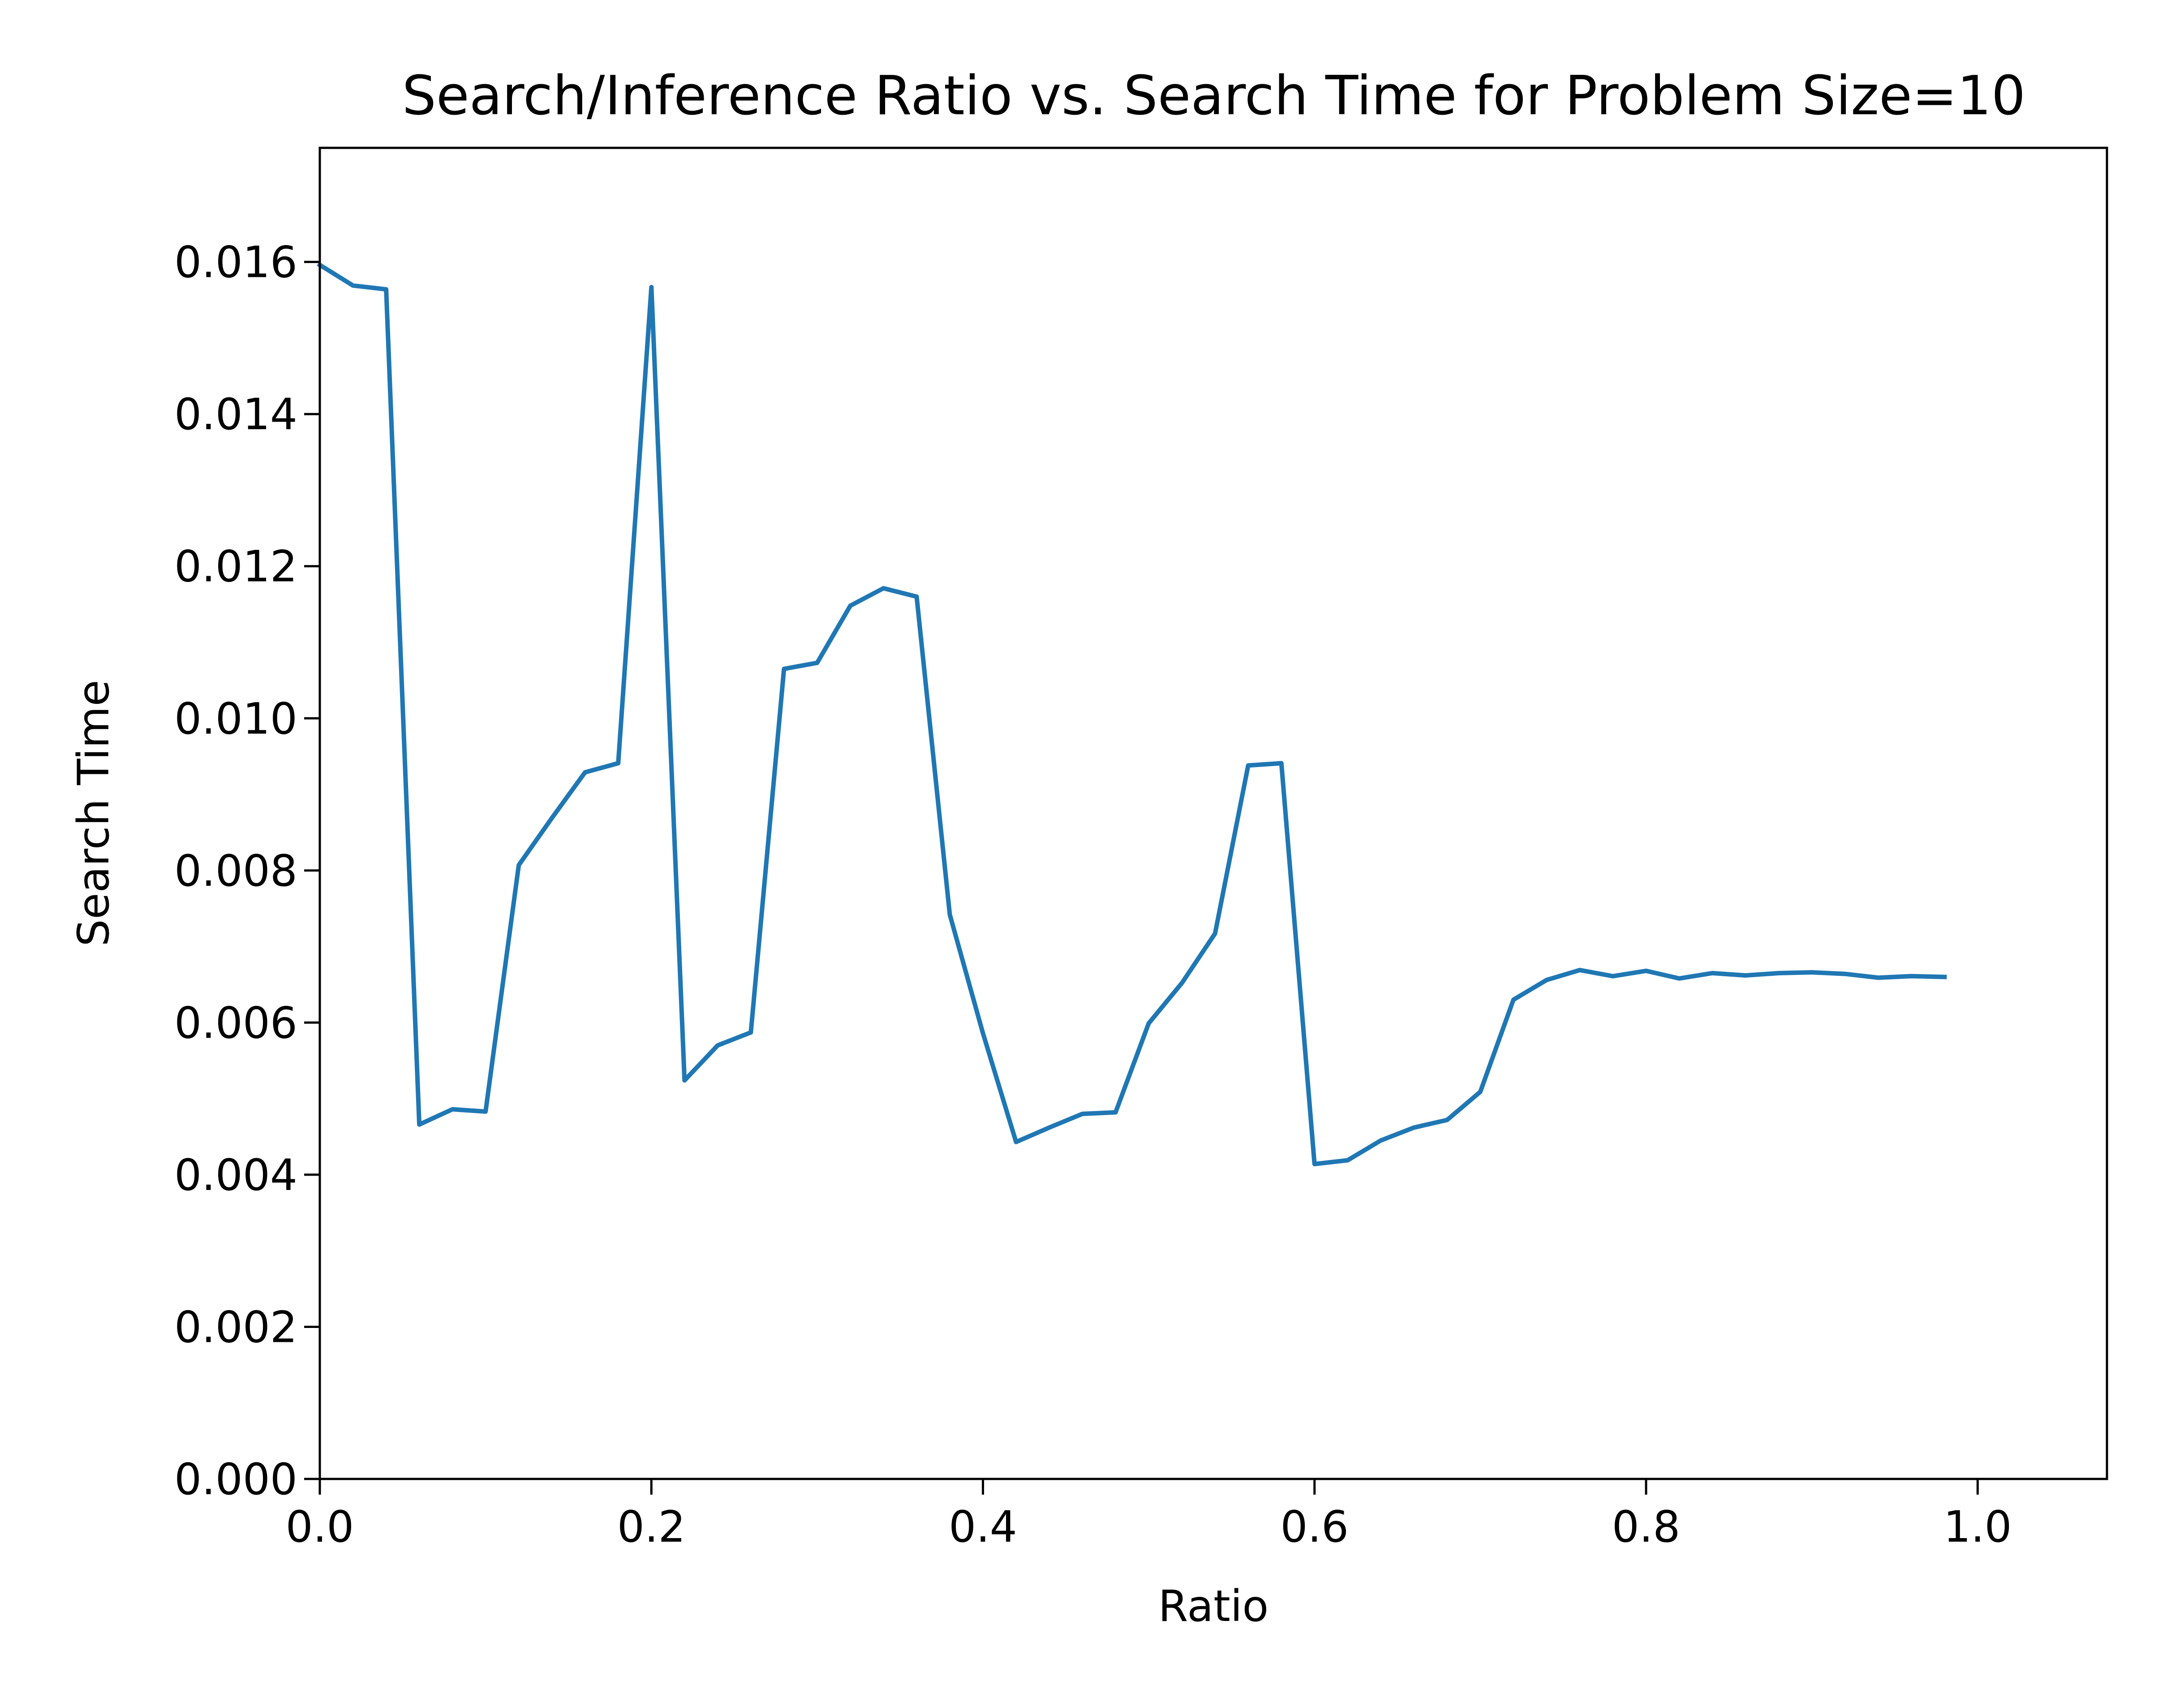 The width and height of the screenshot is (2184, 1694). Describe the element at coordinates (236, 1479) in the screenshot. I see `y-tick-label: 0.000` at that location.